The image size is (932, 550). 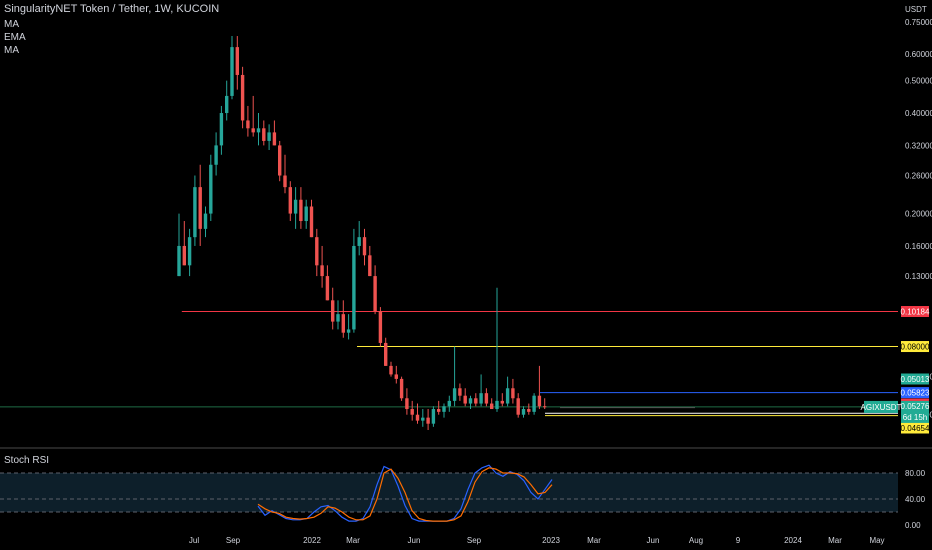 I want to click on x-tick-label: 2022, so click(x=312, y=540).